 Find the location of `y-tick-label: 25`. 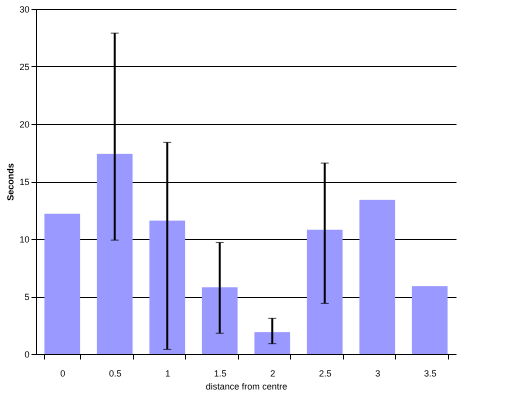

y-tick-label: 25 is located at coordinates (24, 67).